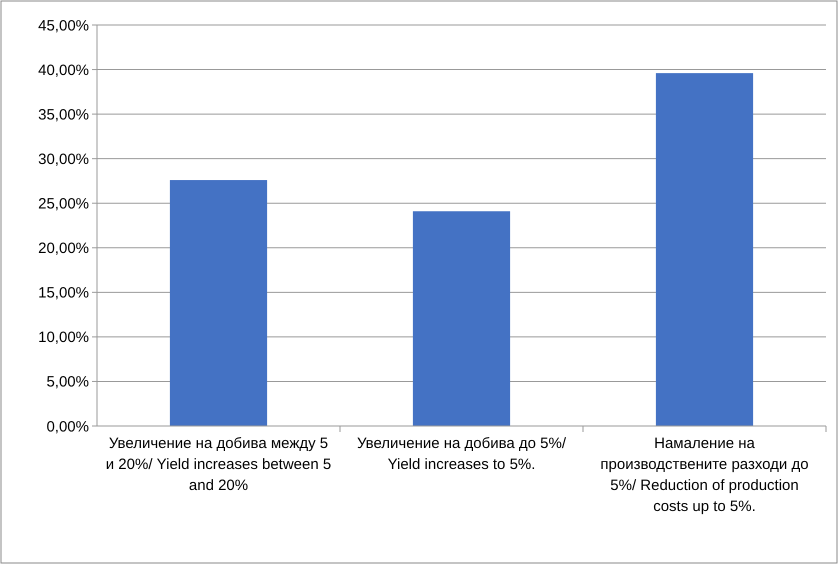 This screenshot has height=566, width=840. What do you see at coordinates (63, 159) in the screenshot?
I see `y-tick-label: 30,00%` at bounding box center [63, 159].